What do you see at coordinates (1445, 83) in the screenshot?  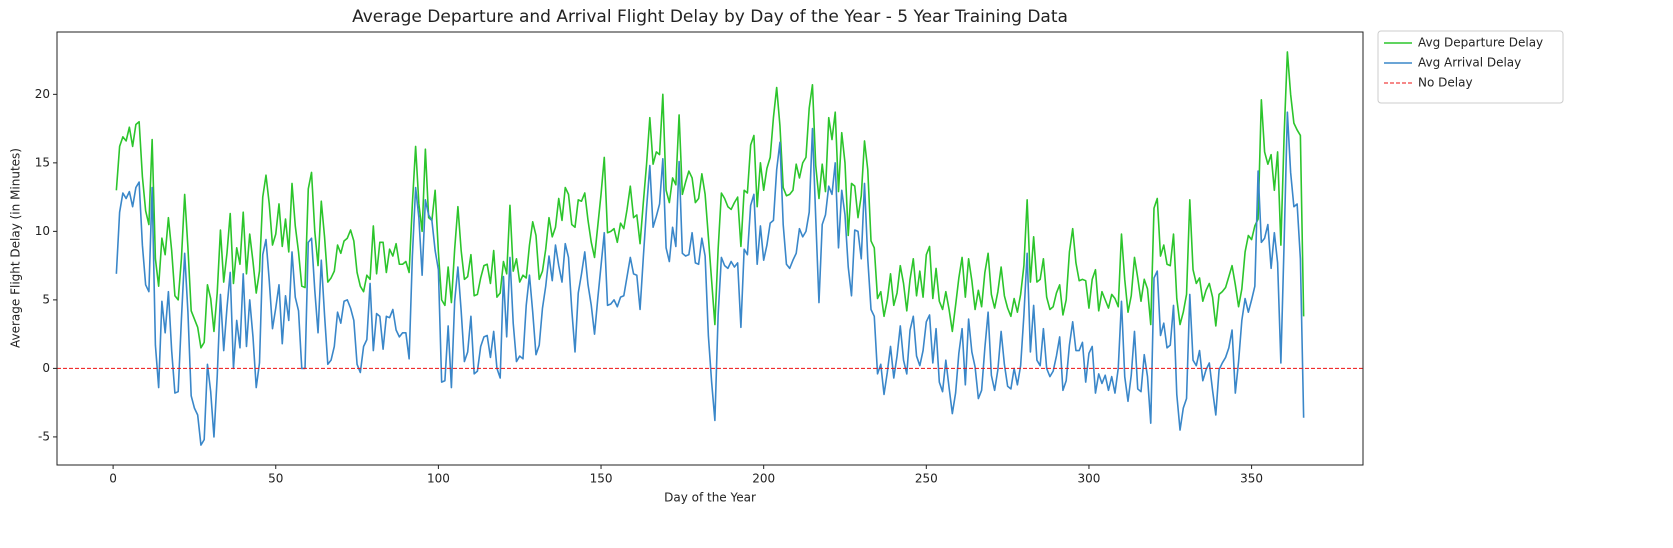 I see `legend-label: No Delay` at bounding box center [1445, 83].